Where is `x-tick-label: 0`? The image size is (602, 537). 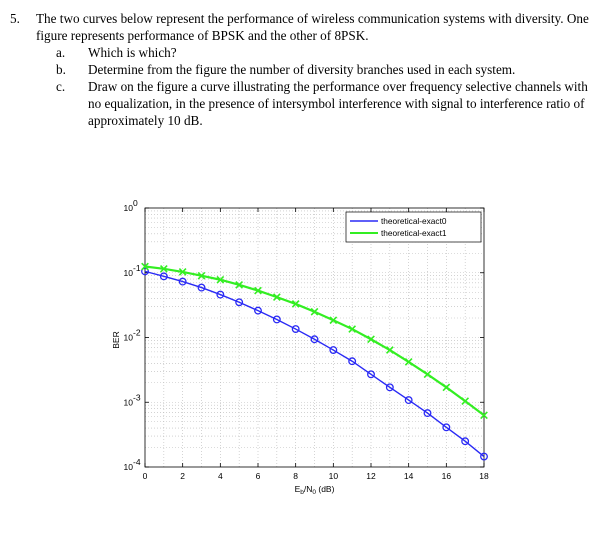 x-tick-label: 0 is located at coordinates (145, 476).